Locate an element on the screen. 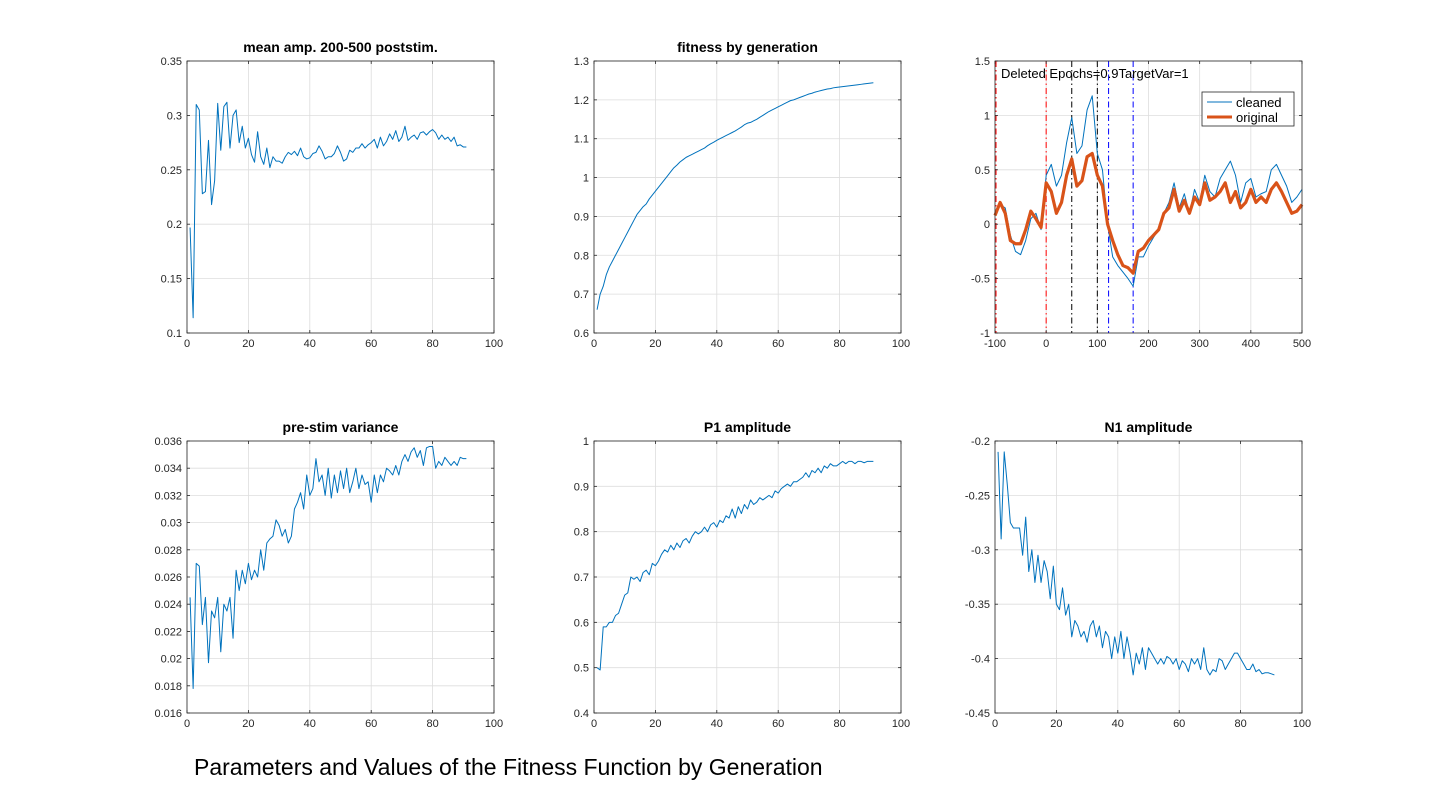 This screenshot has height=801, width=1440. y-tick-label: -0.35 is located at coordinates (977, 605).